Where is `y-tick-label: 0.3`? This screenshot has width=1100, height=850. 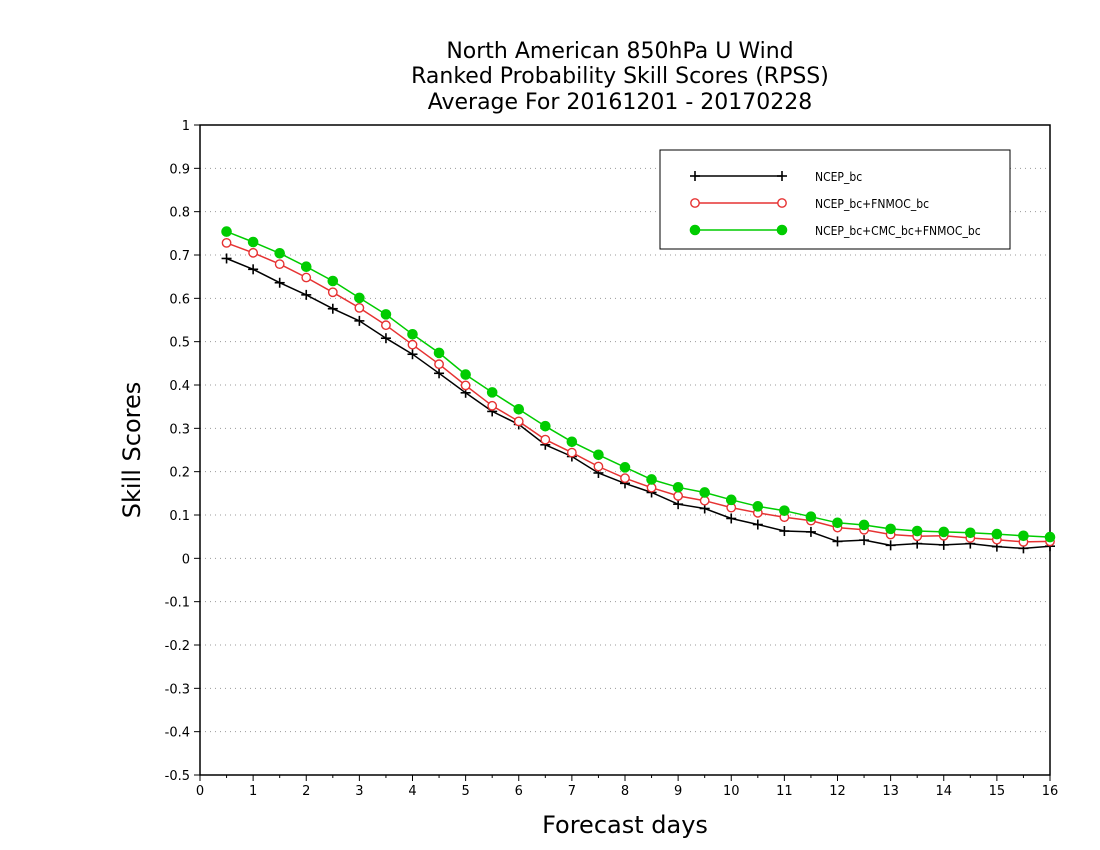 y-tick-label: 0.3 is located at coordinates (179, 429).